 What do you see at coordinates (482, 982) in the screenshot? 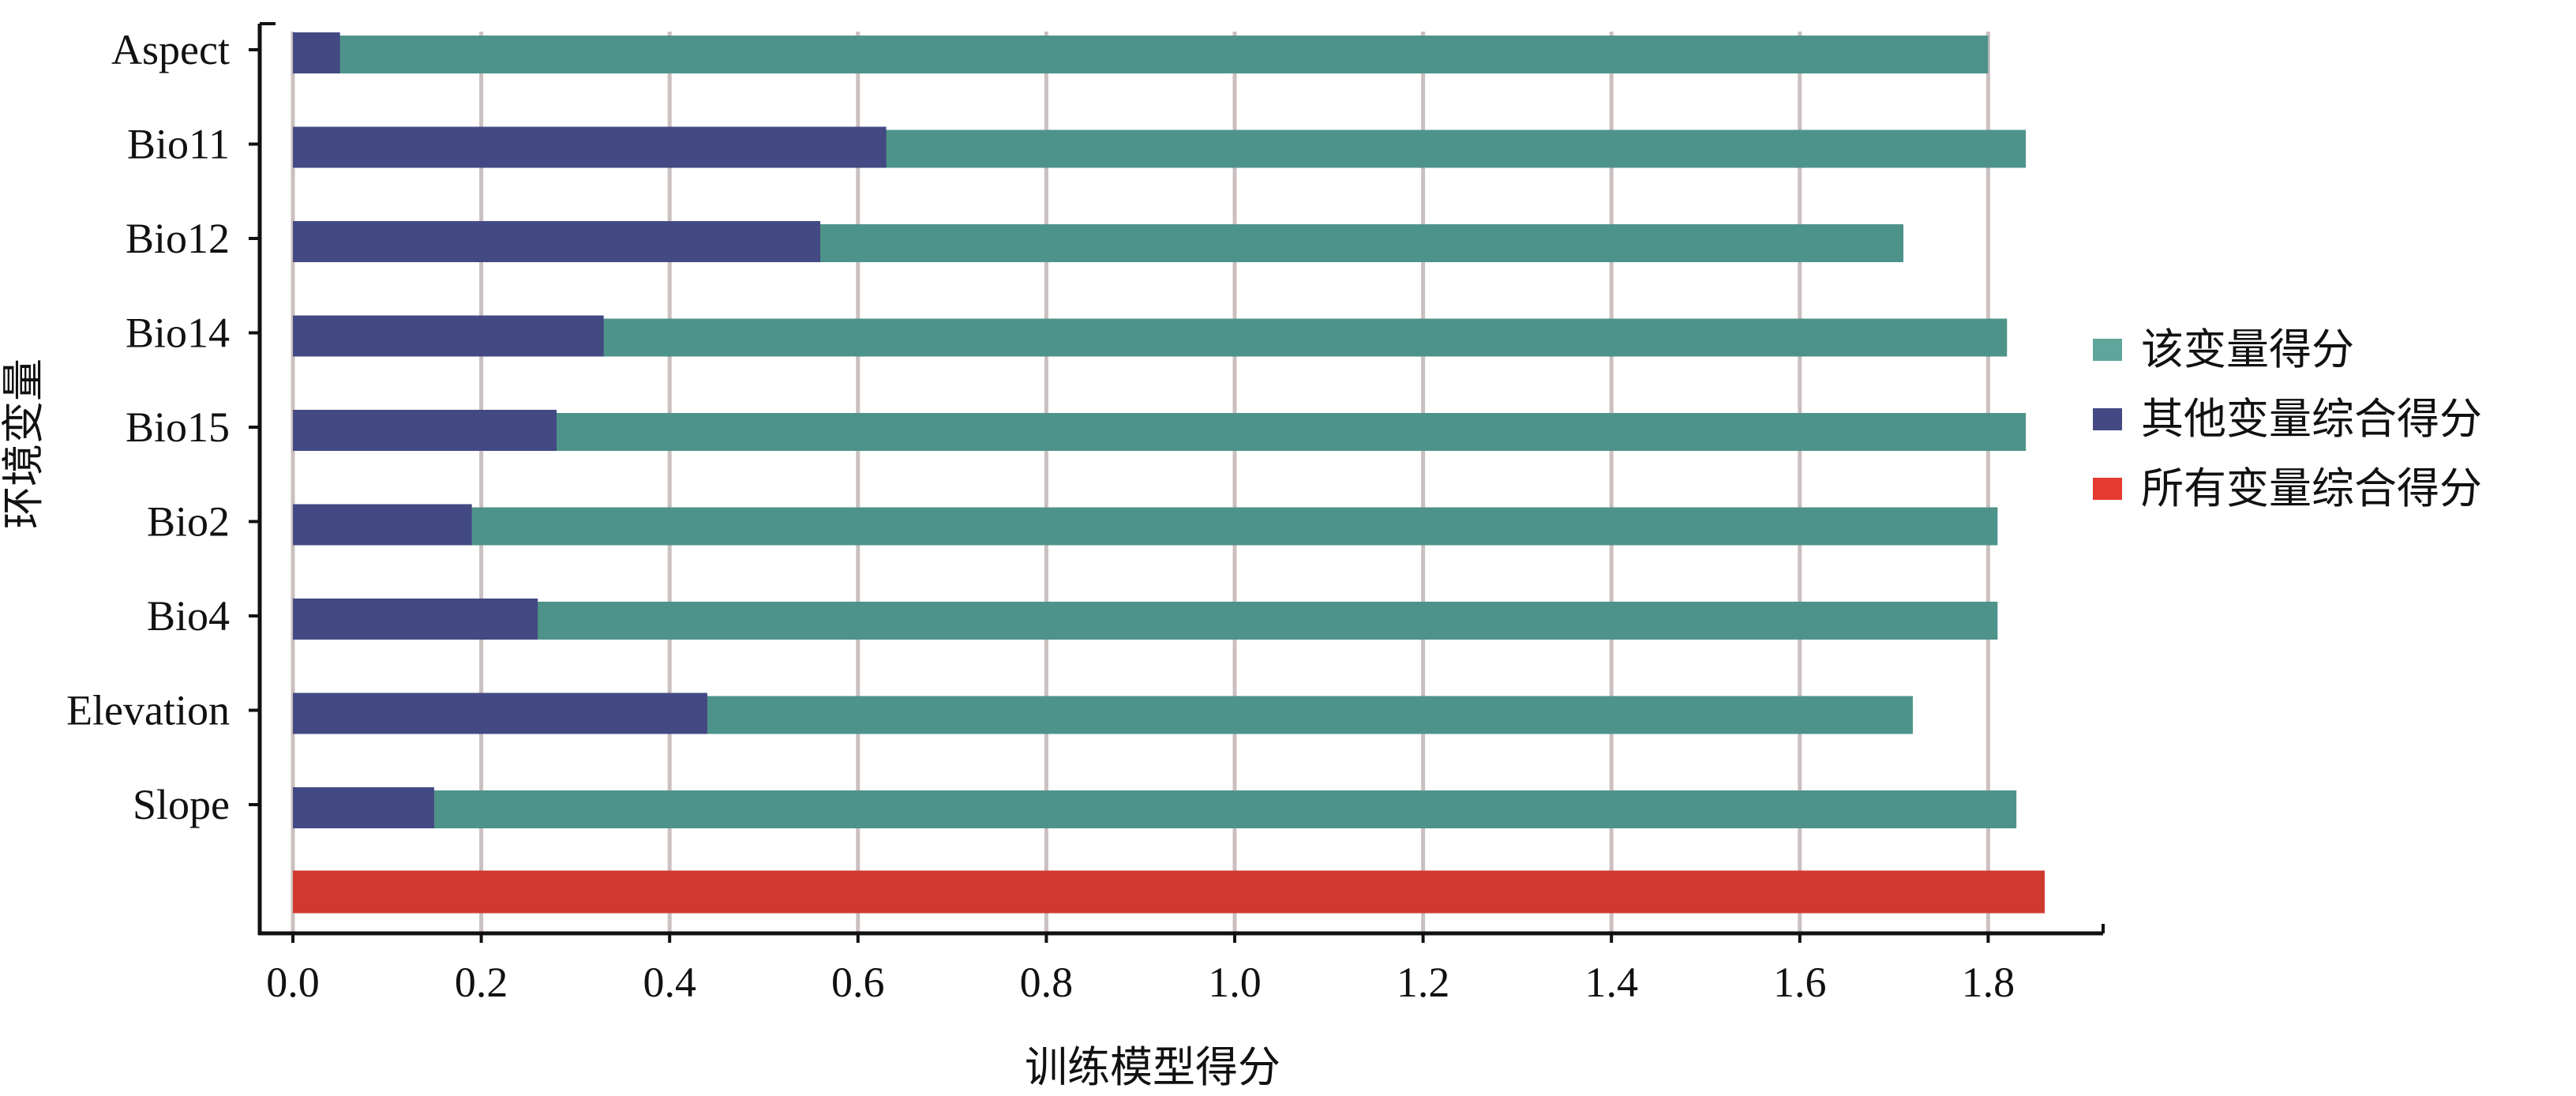
I see `x-tick-label: 0.2` at bounding box center [482, 982].